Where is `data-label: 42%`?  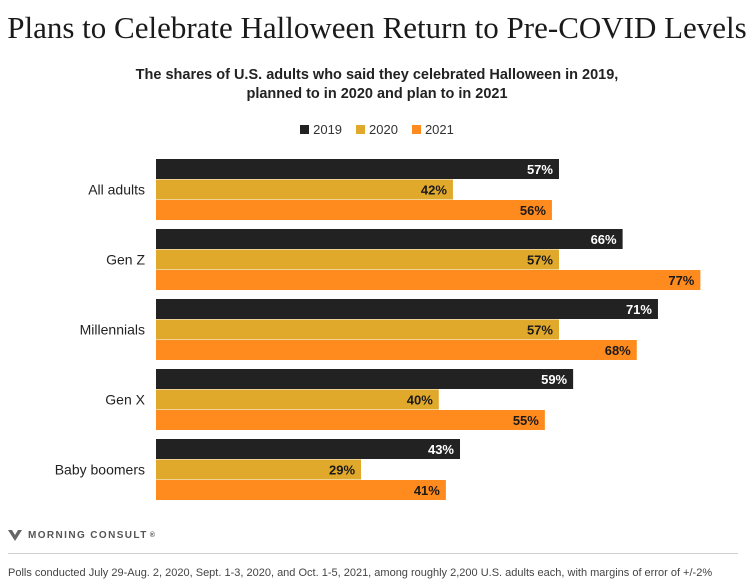 data-label: 42% is located at coordinates (434, 190).